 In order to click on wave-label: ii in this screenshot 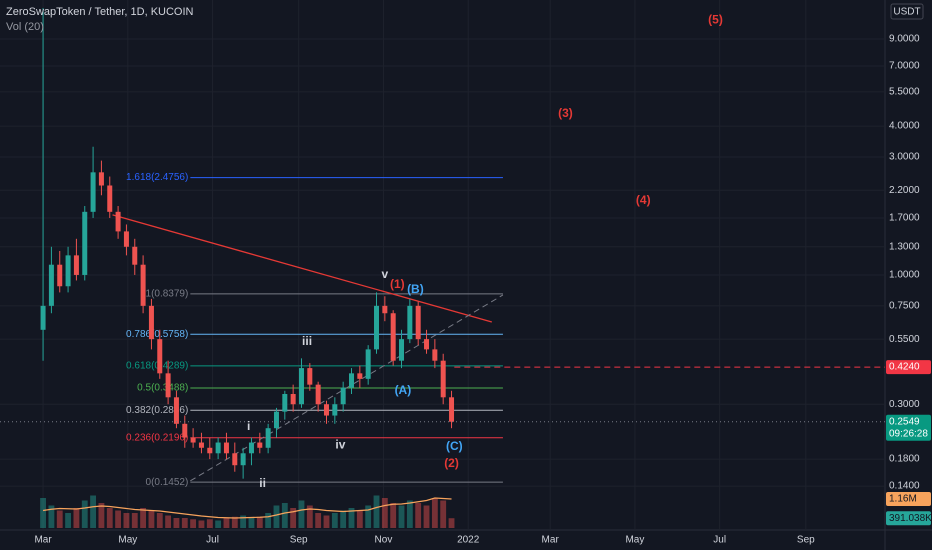, I will do `click(262, 483)`.